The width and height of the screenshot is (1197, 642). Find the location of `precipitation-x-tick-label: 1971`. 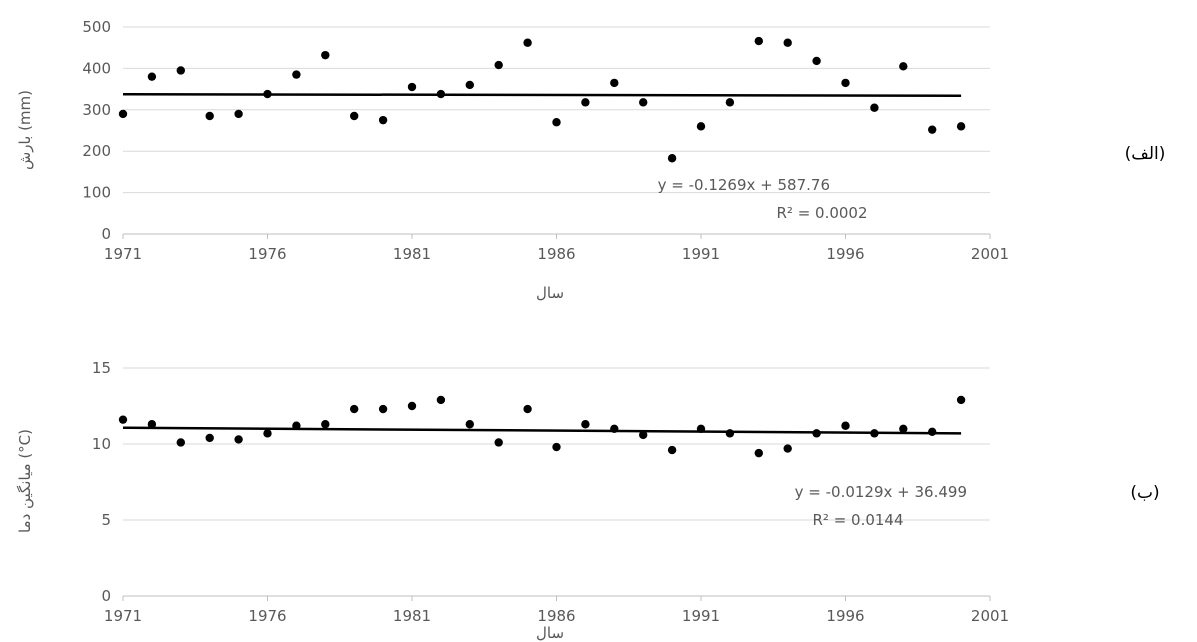

precipitation-x-tick-label: 1971 is located at coordinates (123, 254).